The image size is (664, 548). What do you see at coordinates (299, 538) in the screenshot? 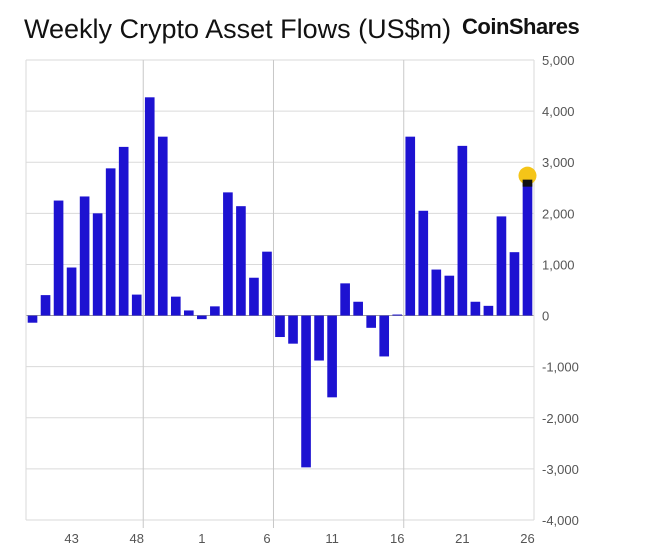
I see `x-axis-ticks: 43 48 1 6 11 16 21 26` at bounding box center [299, 538].